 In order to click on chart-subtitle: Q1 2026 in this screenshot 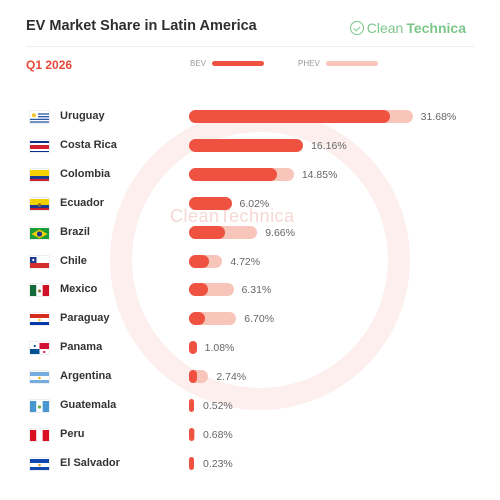, I will do `click(49, 65)`.